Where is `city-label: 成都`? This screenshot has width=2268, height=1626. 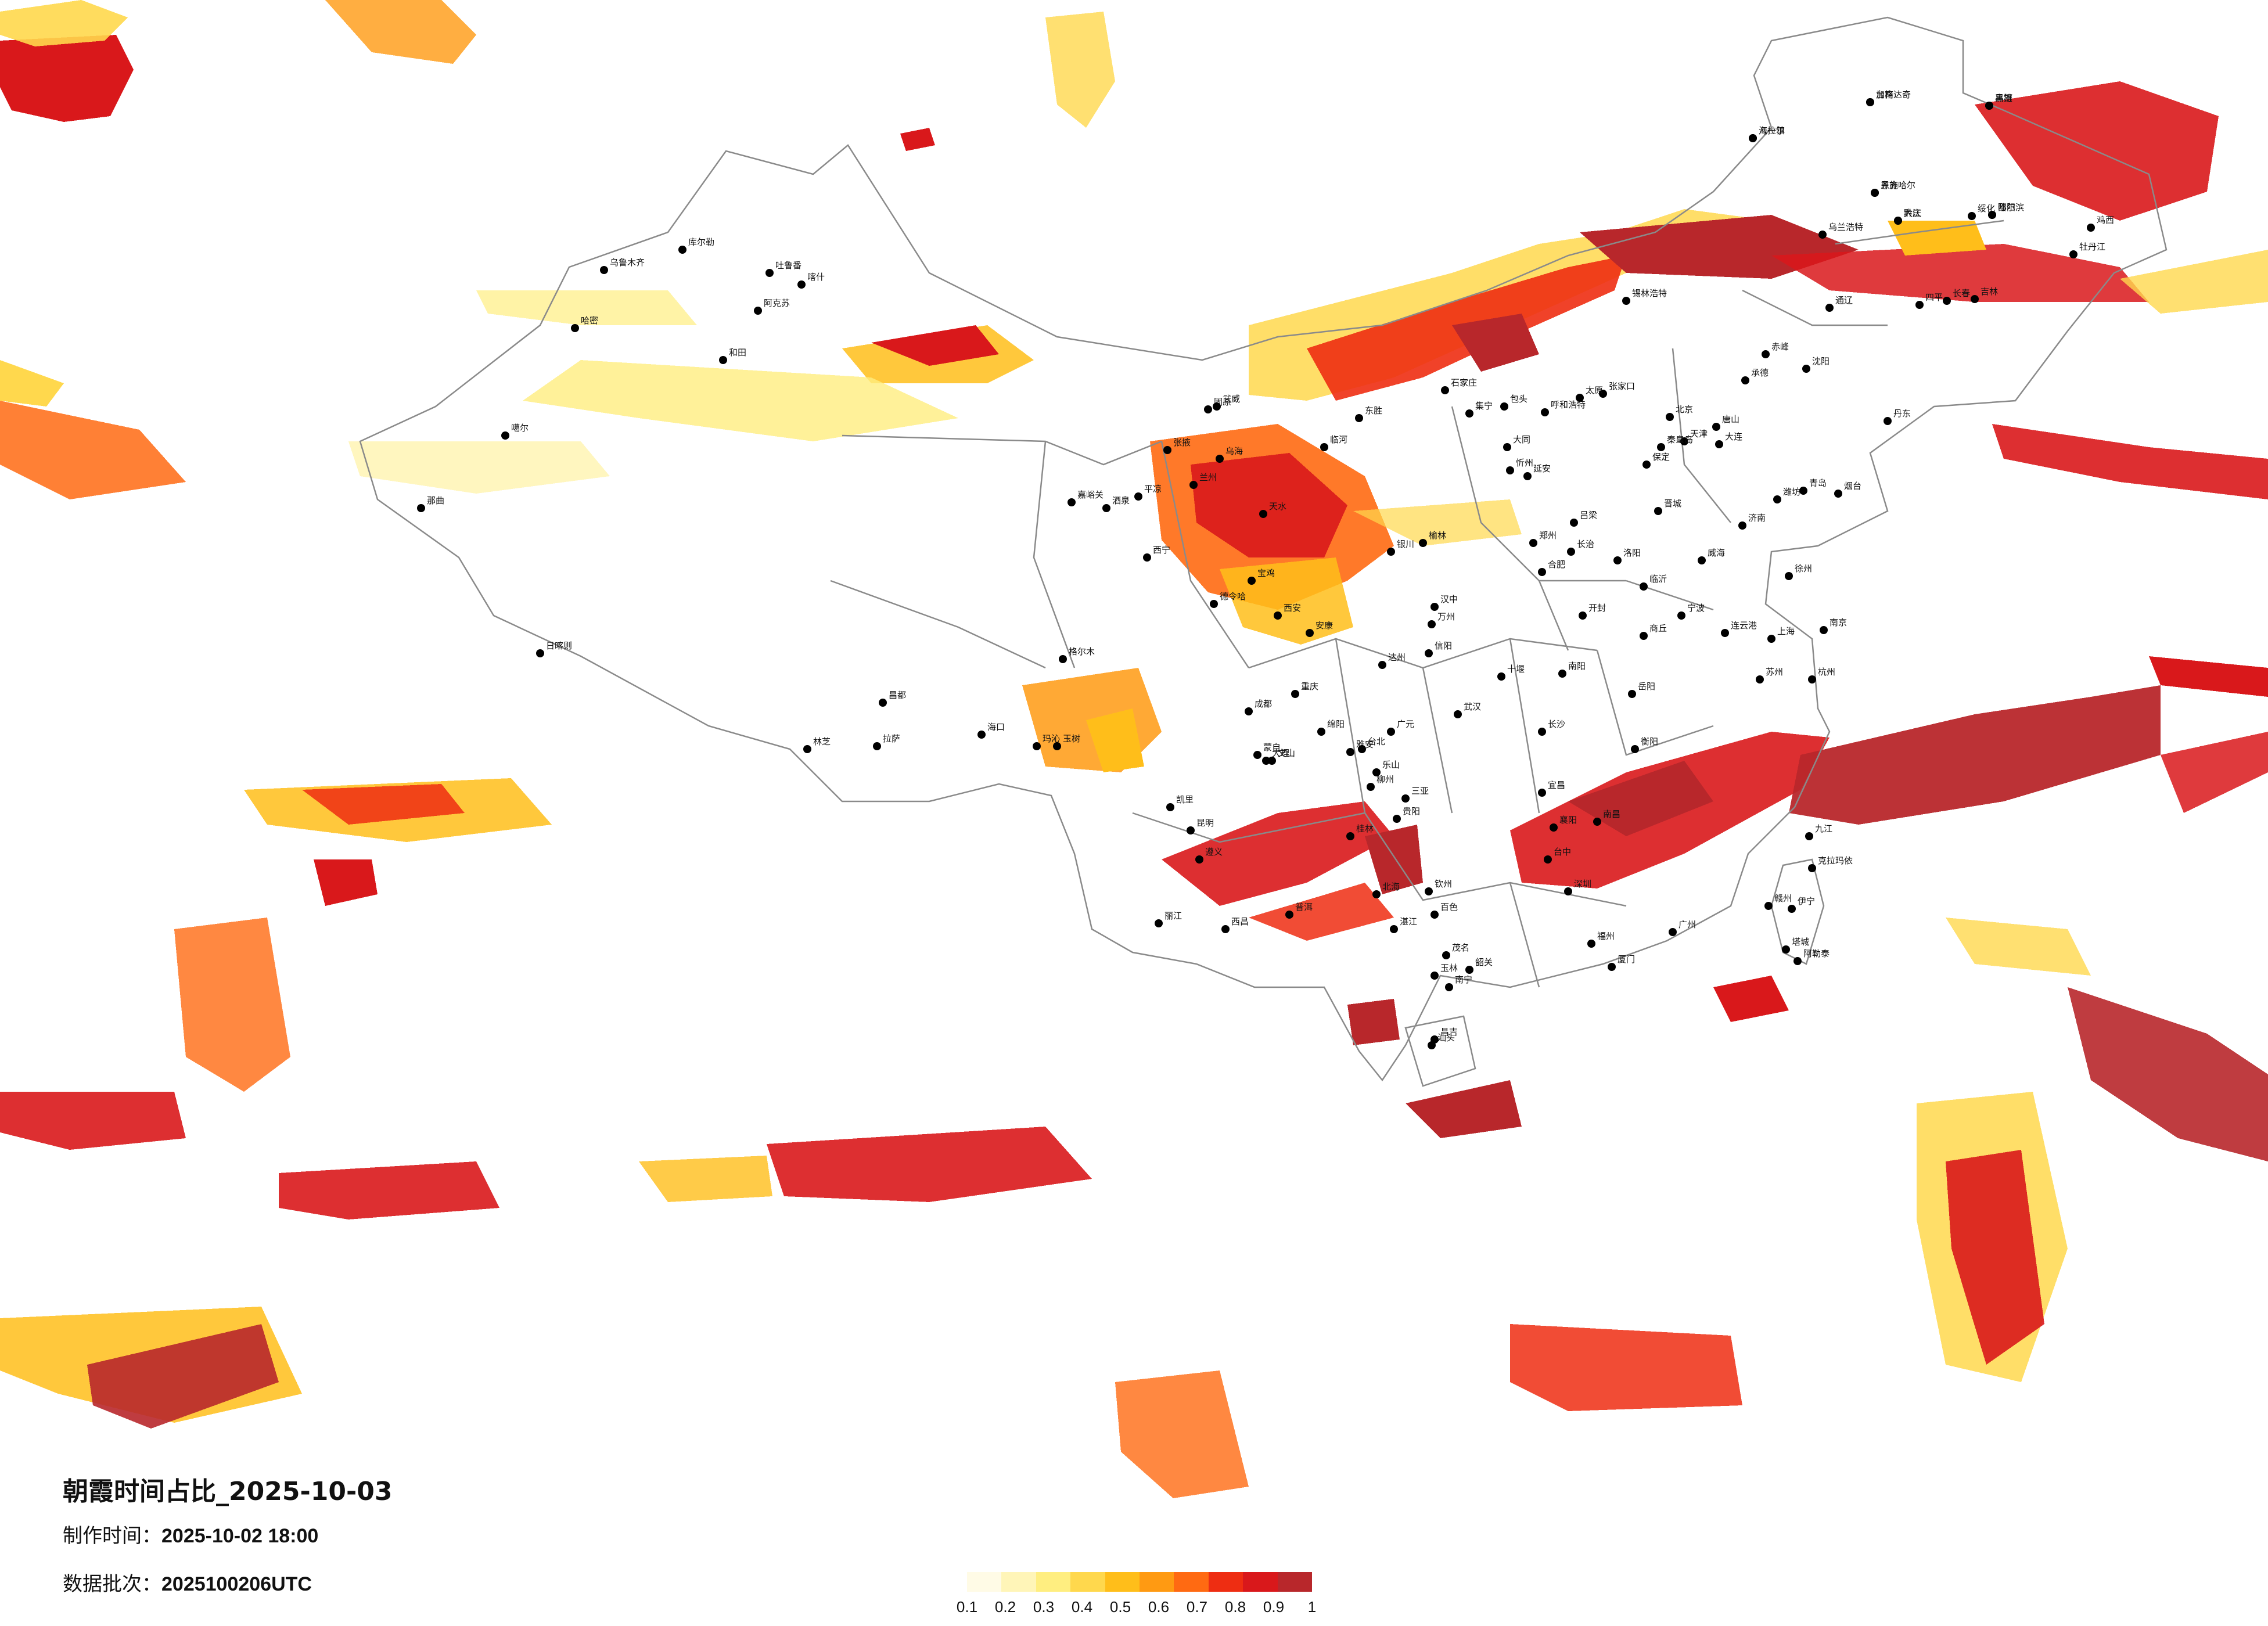 city-label: 成都 is located at coordinates (1263, 704).